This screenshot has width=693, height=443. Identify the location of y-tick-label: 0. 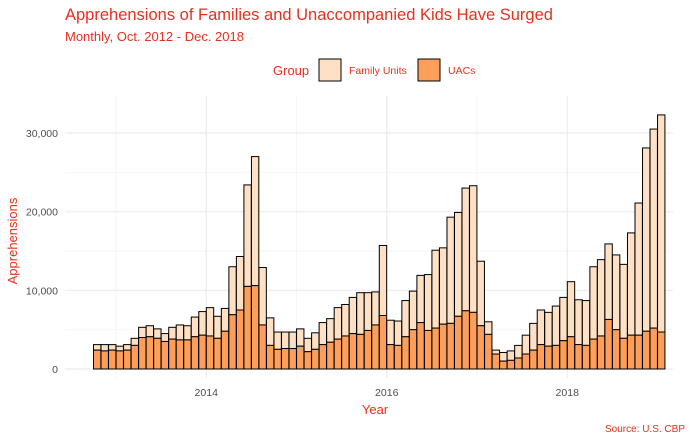
(55, 370).